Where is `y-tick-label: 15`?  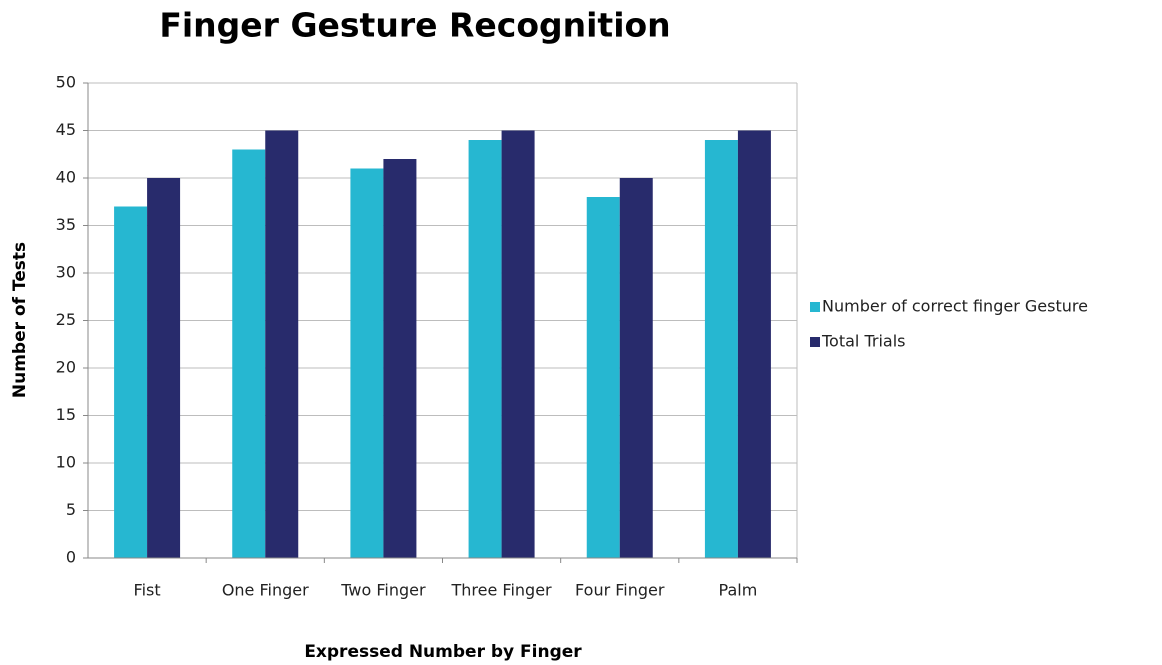 y-tick-label: 15 is located at coordinates (66, 414).